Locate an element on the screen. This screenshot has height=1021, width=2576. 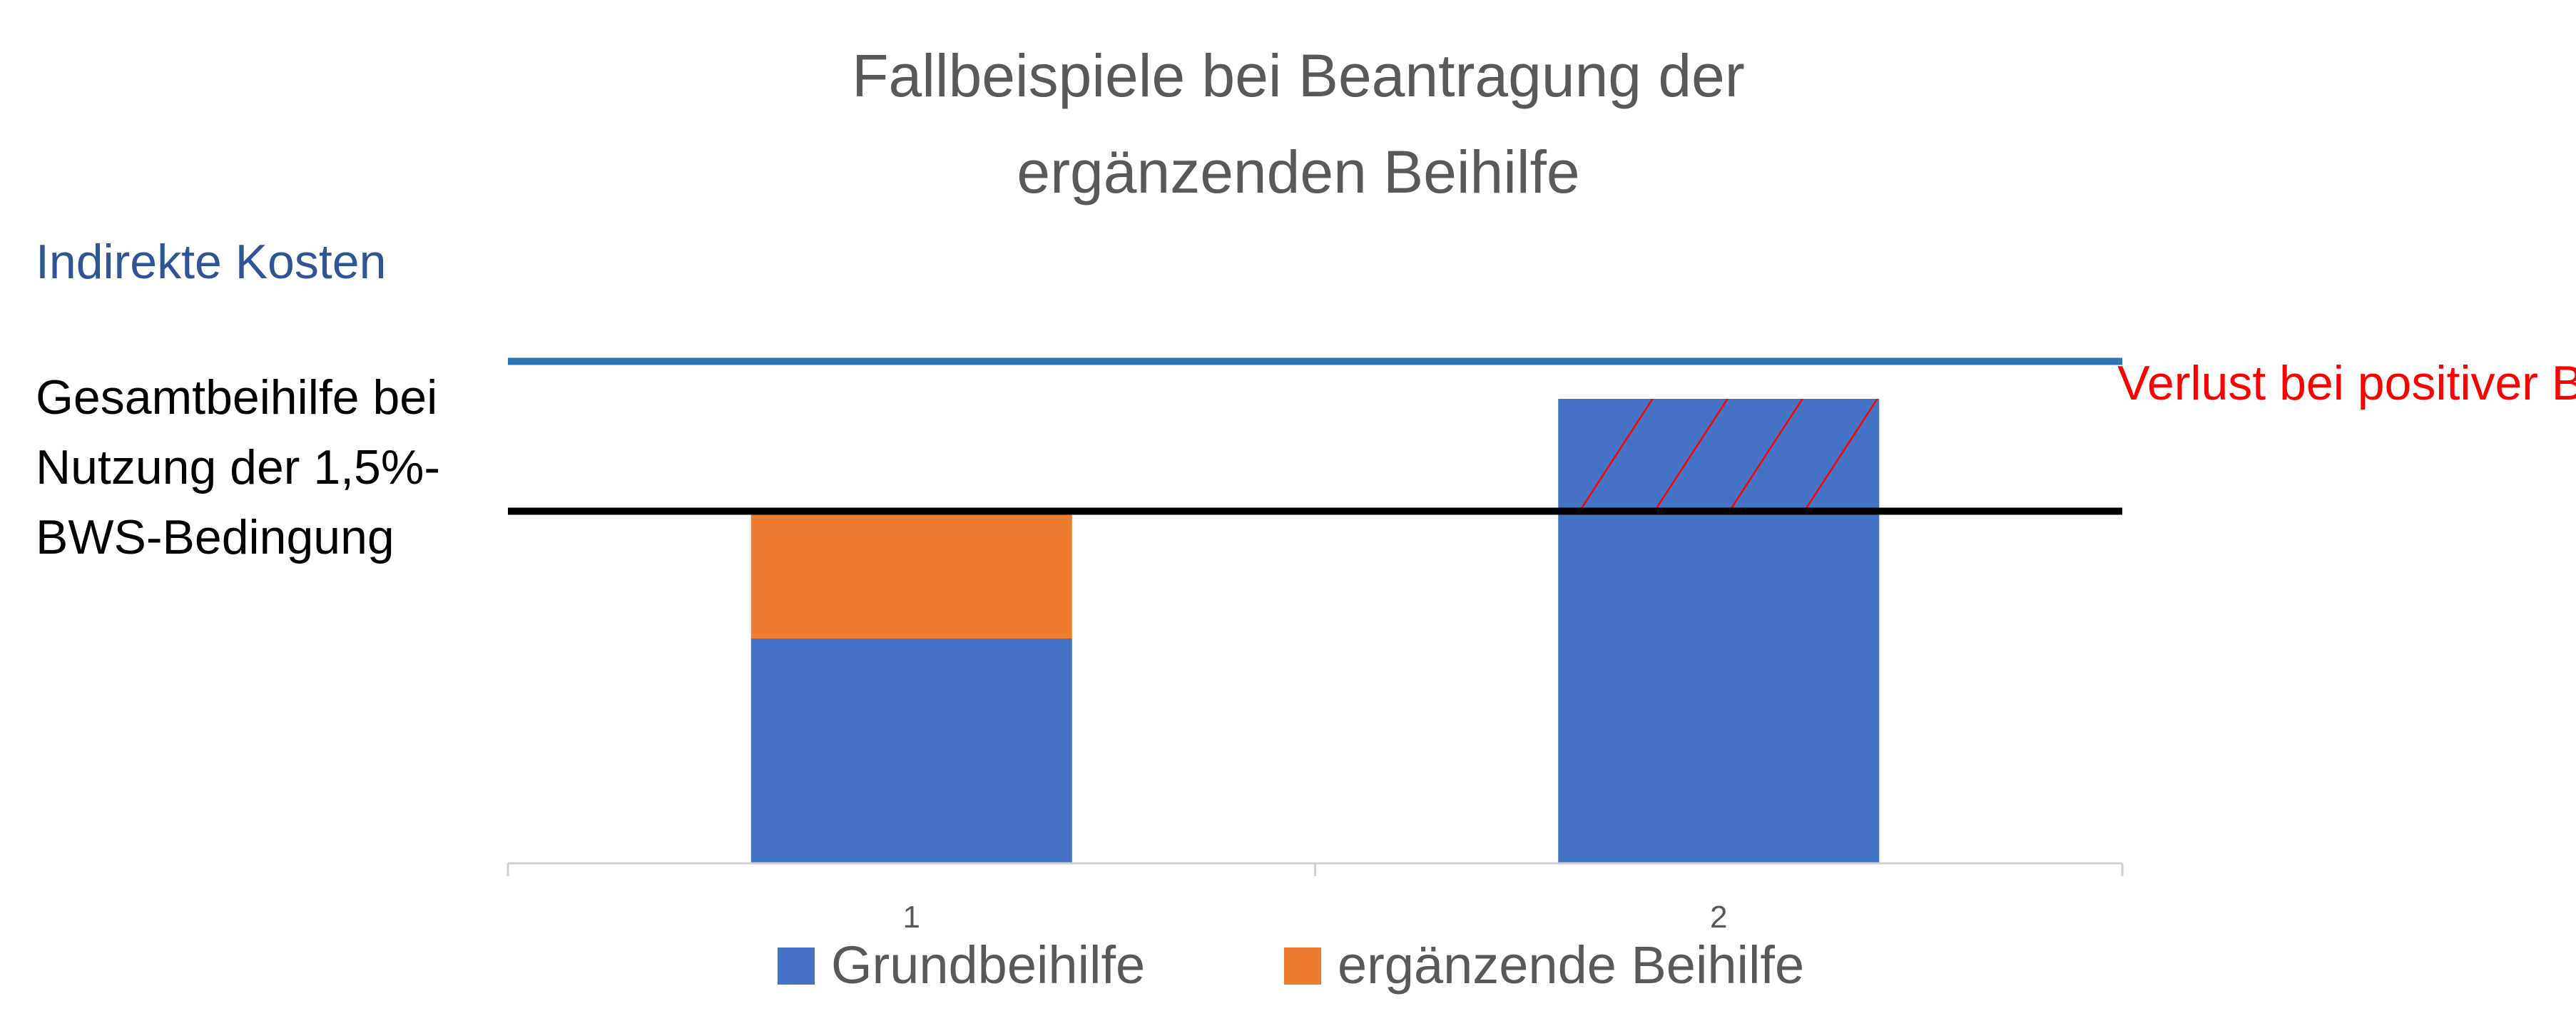
legend-swatch-ergaenzende-beihilfe is located at coordinates (1302, 966).